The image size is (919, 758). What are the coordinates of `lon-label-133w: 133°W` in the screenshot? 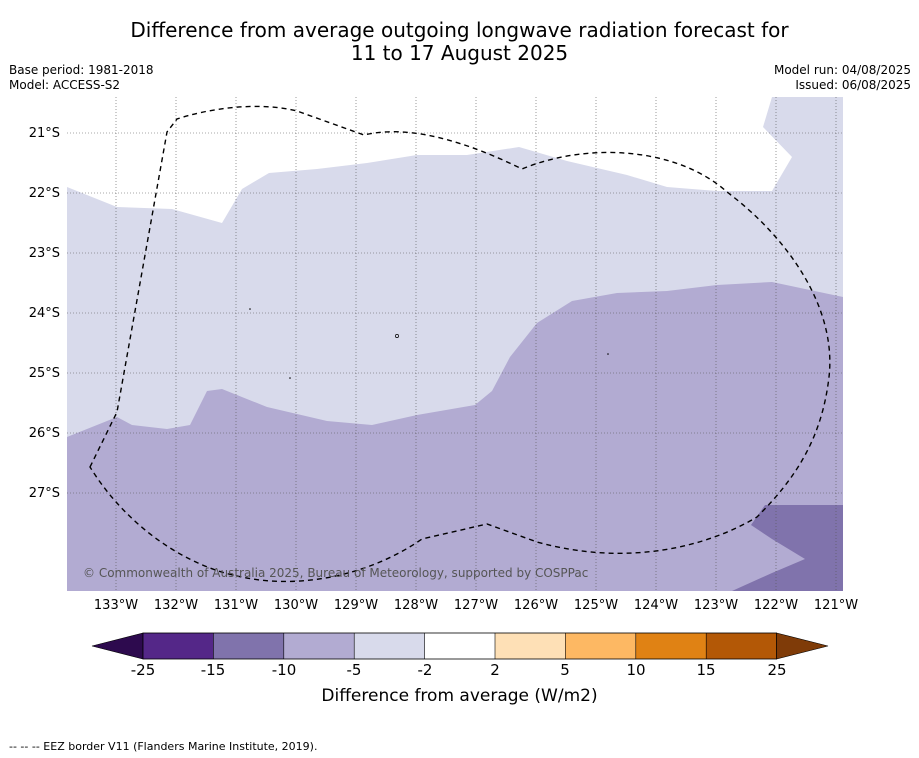 It's located at (116, 605).